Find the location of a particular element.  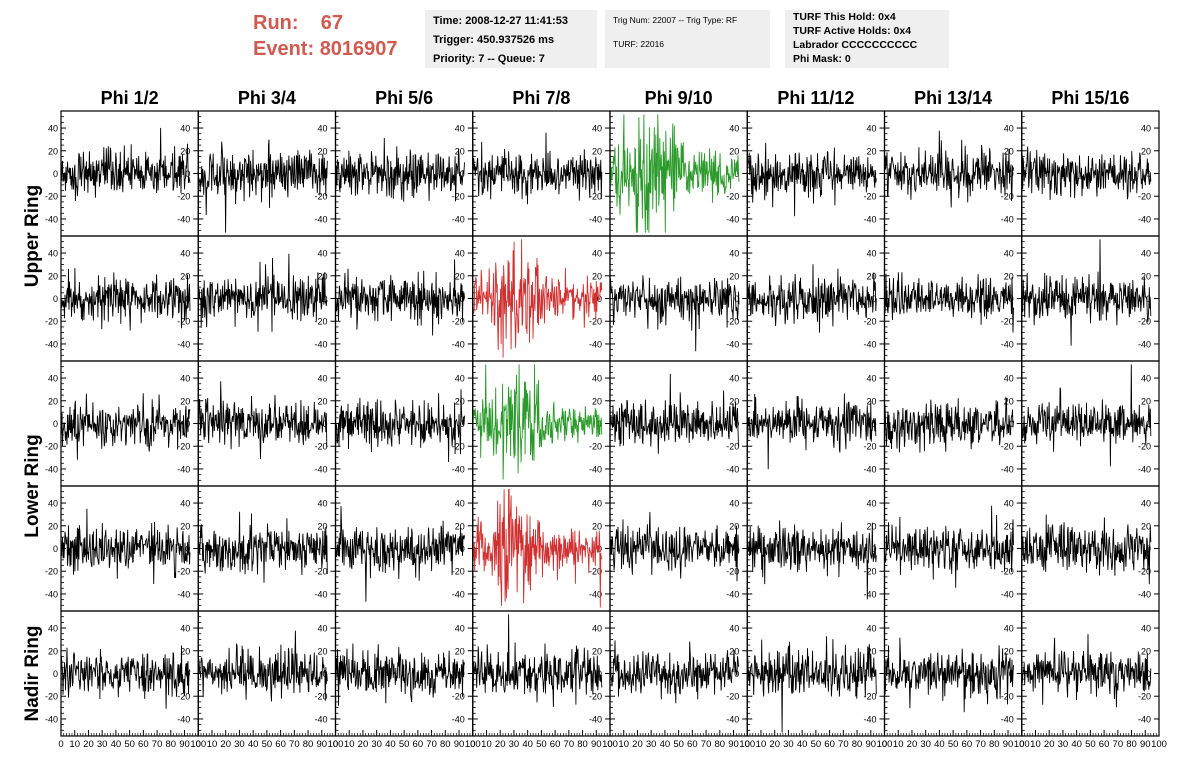

column-header: Phi 1/2 is located at coordinates (130, 98).